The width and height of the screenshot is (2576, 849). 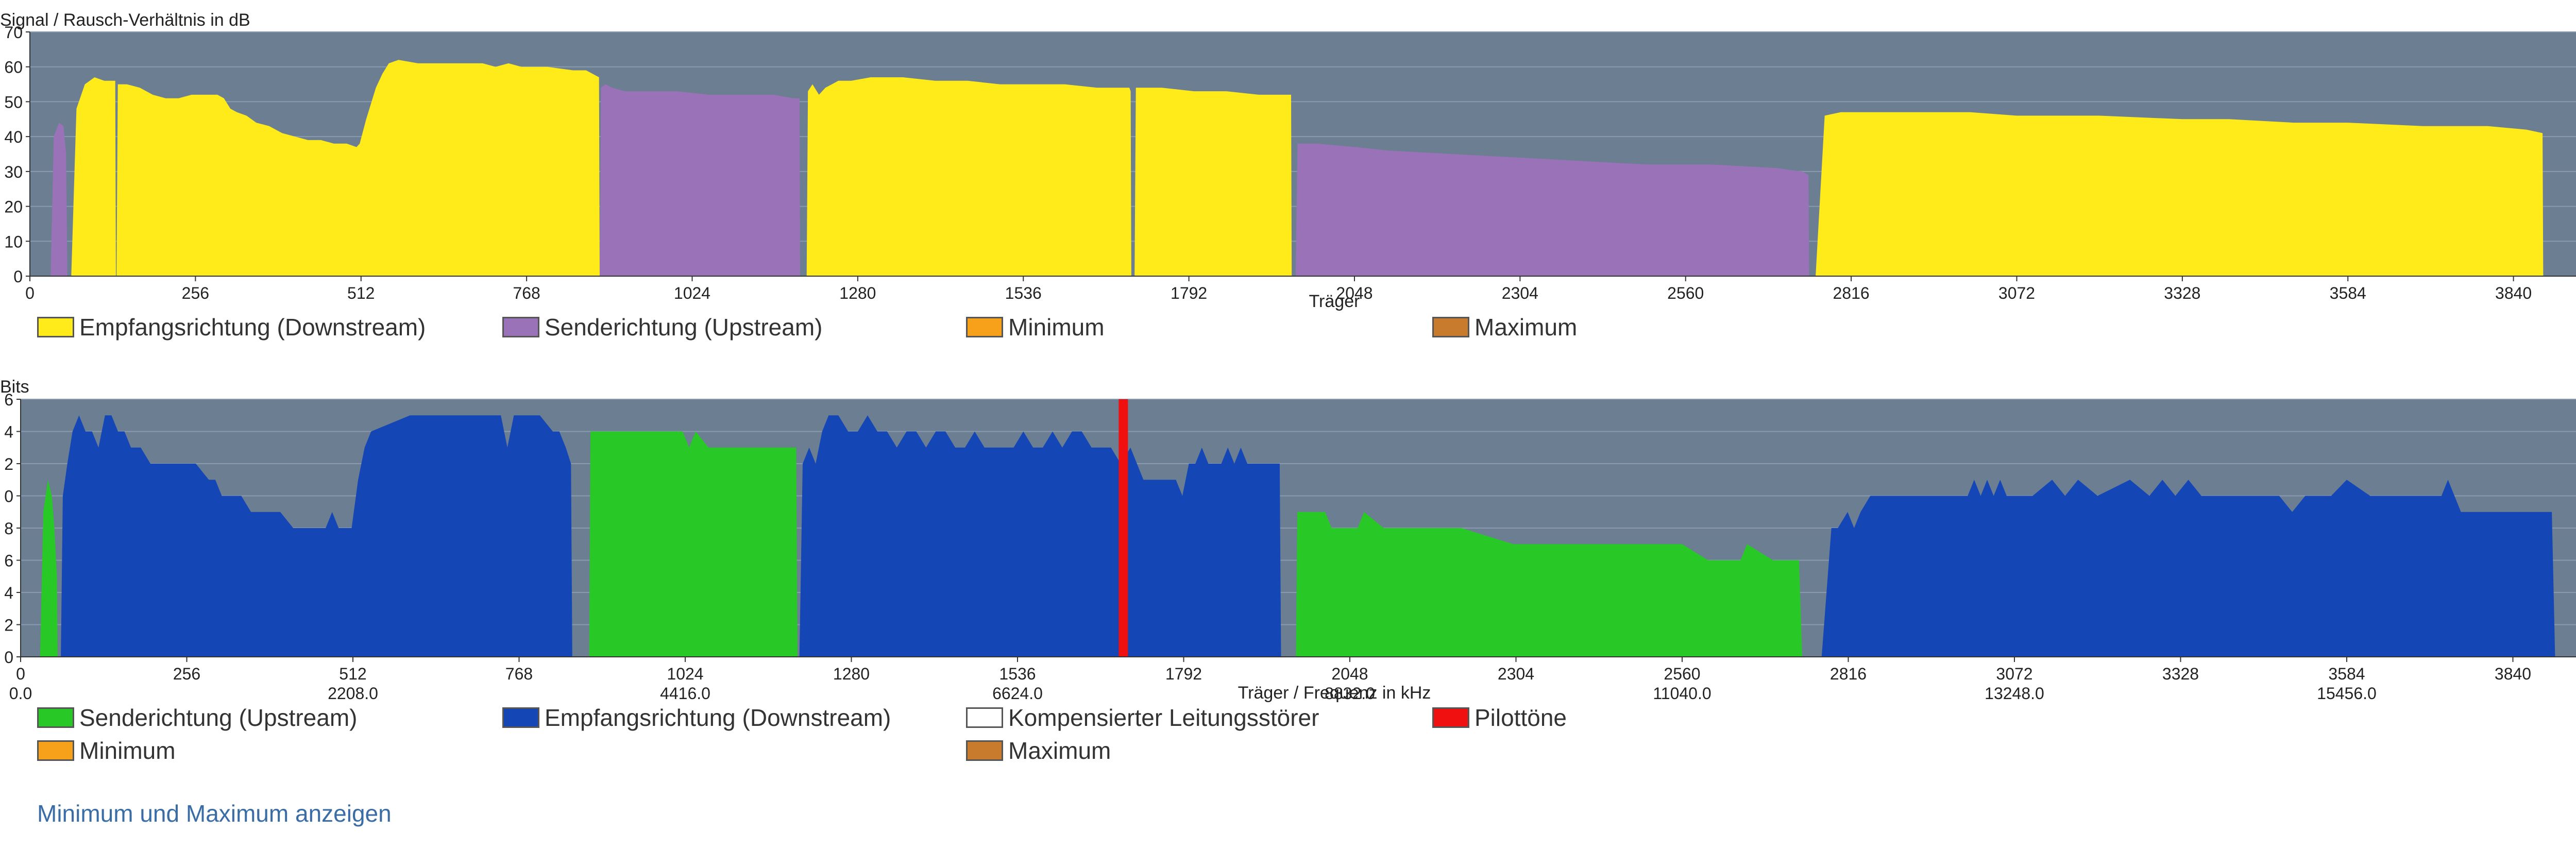 What do you see at coordinates (2180, 674) in the screenshot?
I see `bits-x-tick-label: 3328` at bounding box center [2180, 674].